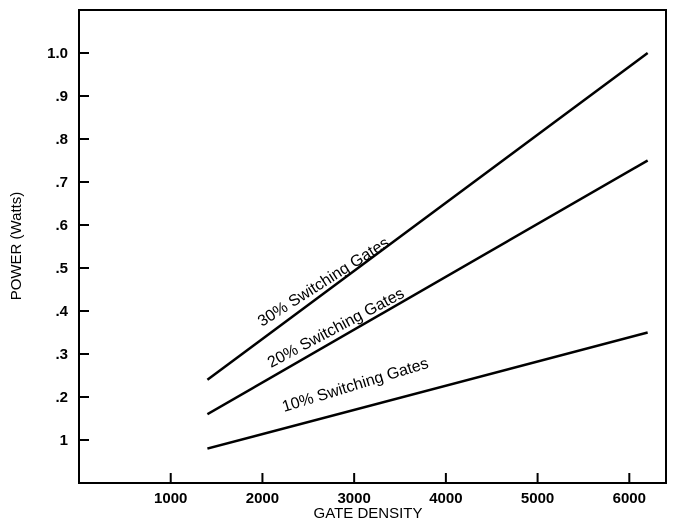  I want to click on x-tick-label: 5000, so click(537, 498).